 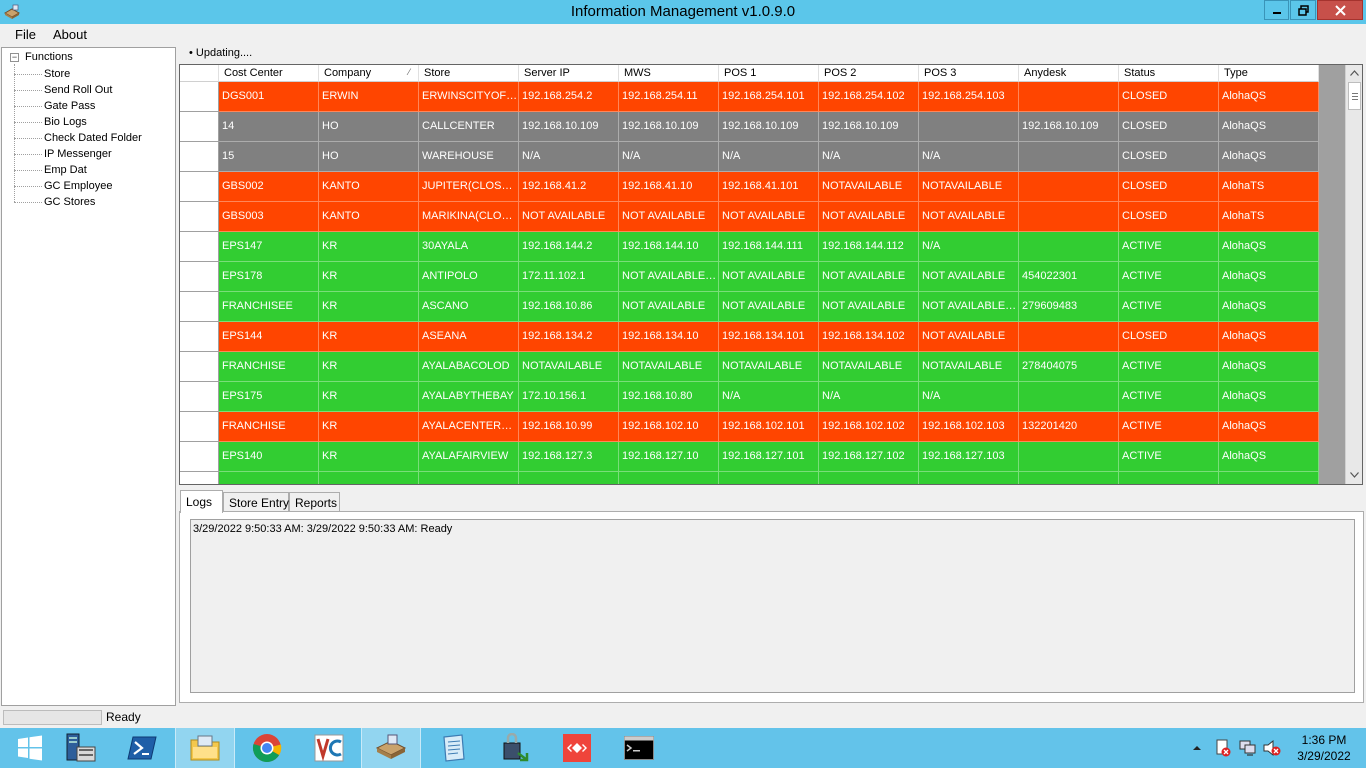 I want to click on table-cell: 192.168.127.103, so click(x=969, y=457).